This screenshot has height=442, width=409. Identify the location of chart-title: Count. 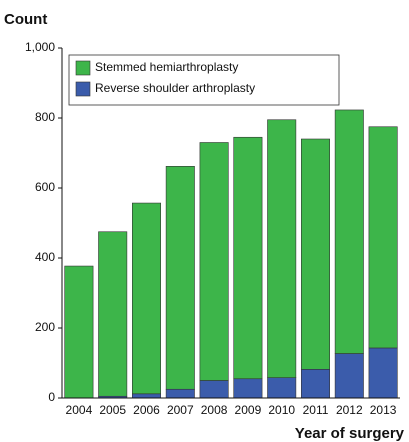
(25, 19).